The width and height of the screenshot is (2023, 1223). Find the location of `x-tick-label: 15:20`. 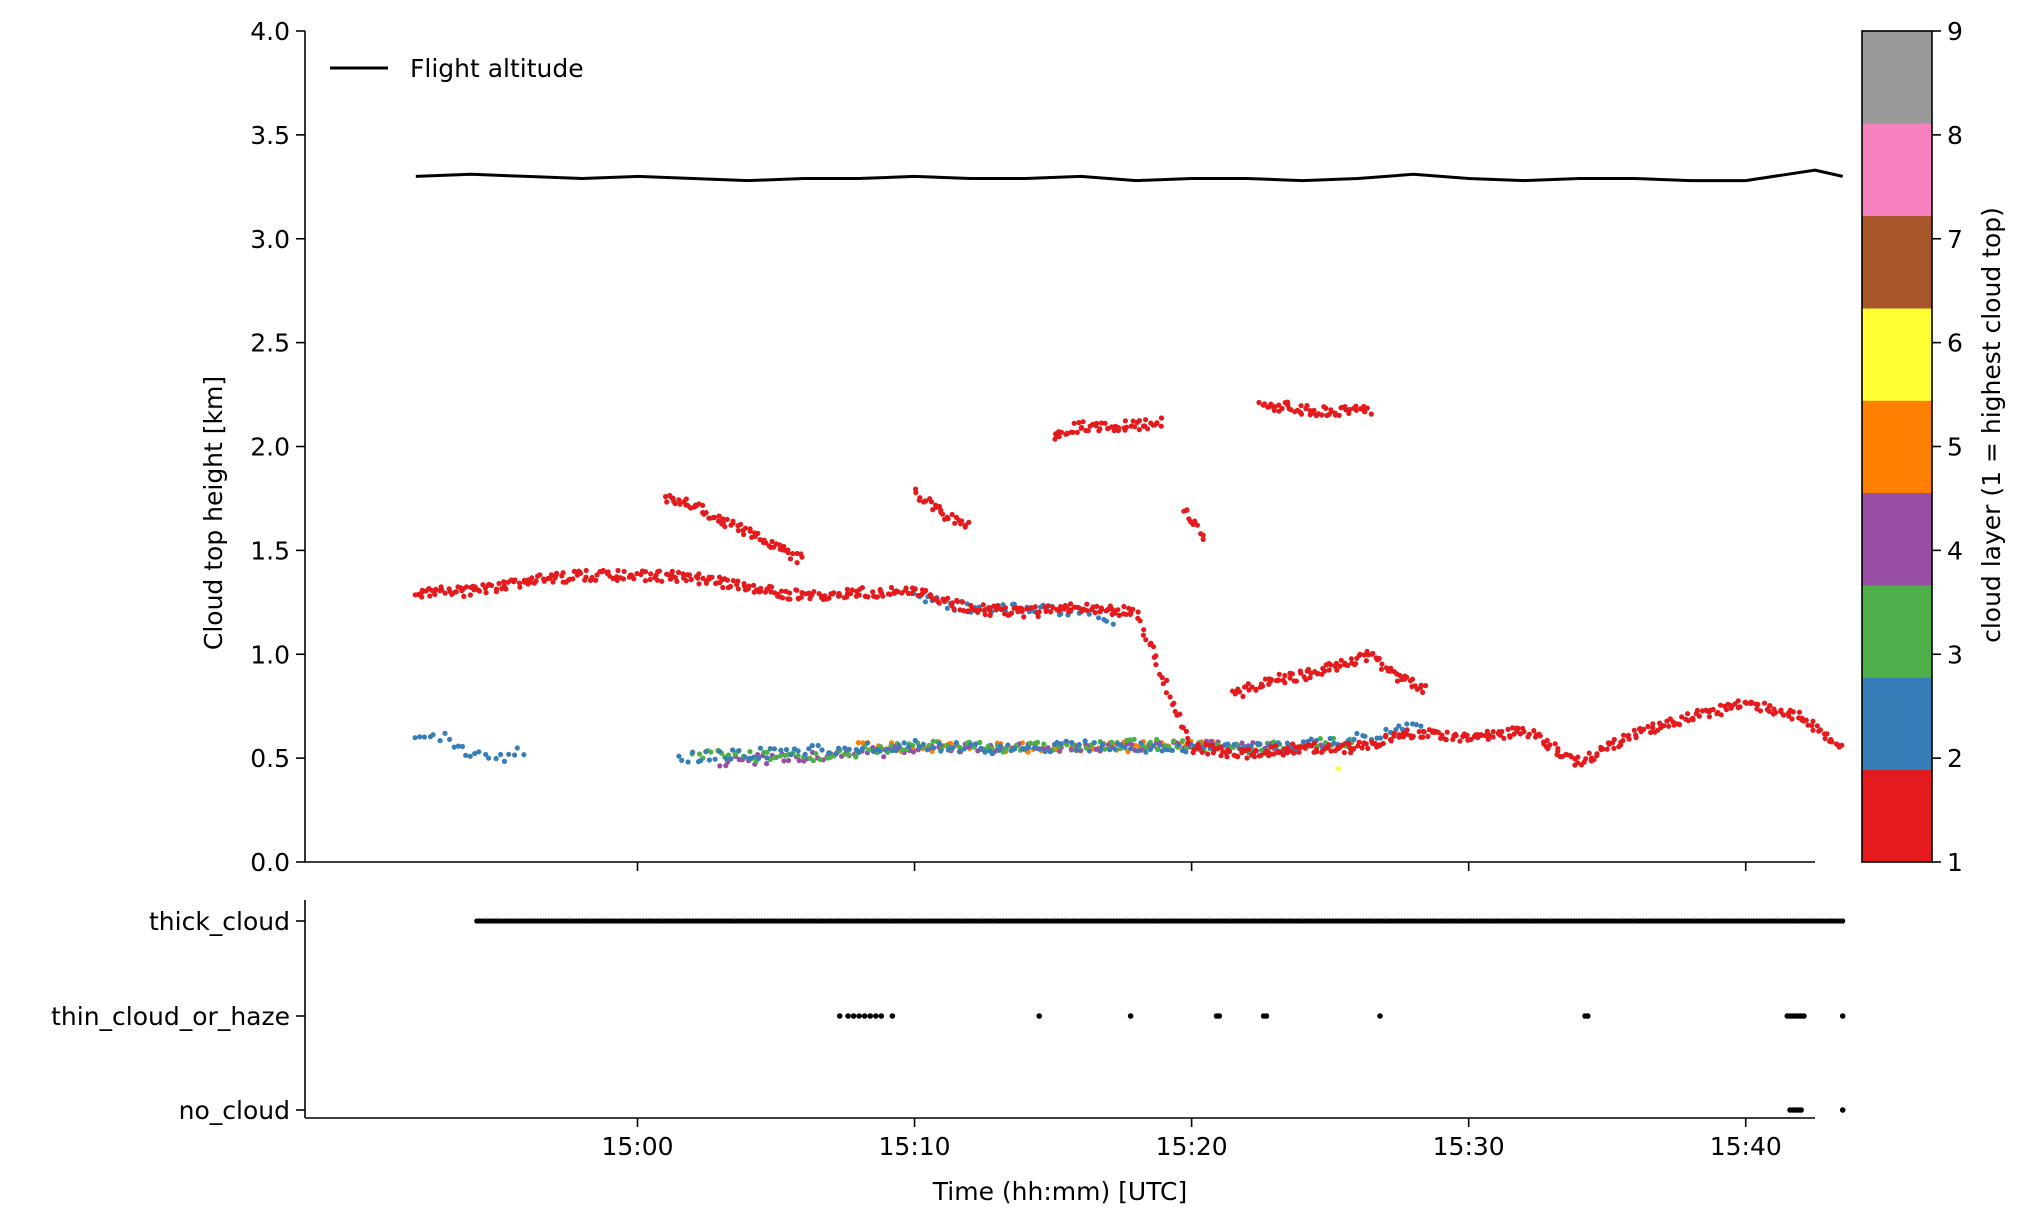

x-tick-label: 15:20 is located at coordinates (1192, 1146).